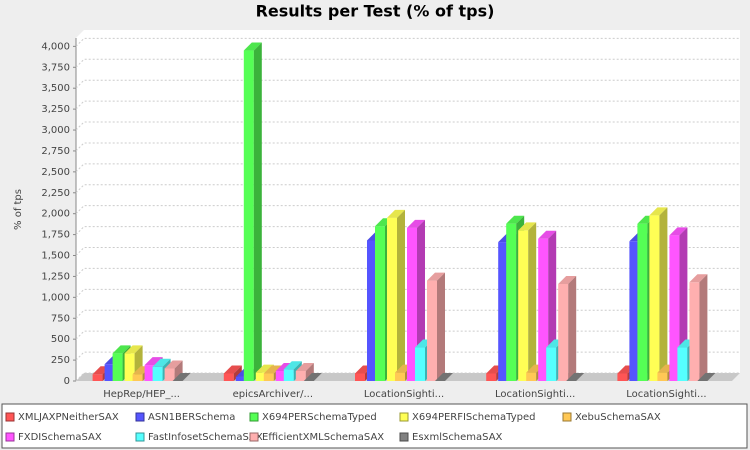 This screenshot has width=750, height=450. Describe the element at coordinates (55, 235) in the screenshot. I see `y-tick-label: 1,750` at that location.